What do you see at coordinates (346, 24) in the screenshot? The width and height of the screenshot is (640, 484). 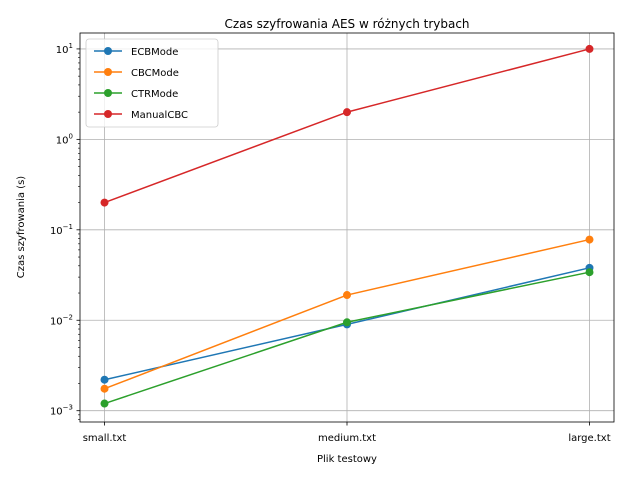 I see `chart-title: Czas szyfrowania AES w różnych trybach` at bounding box center [346, 24].